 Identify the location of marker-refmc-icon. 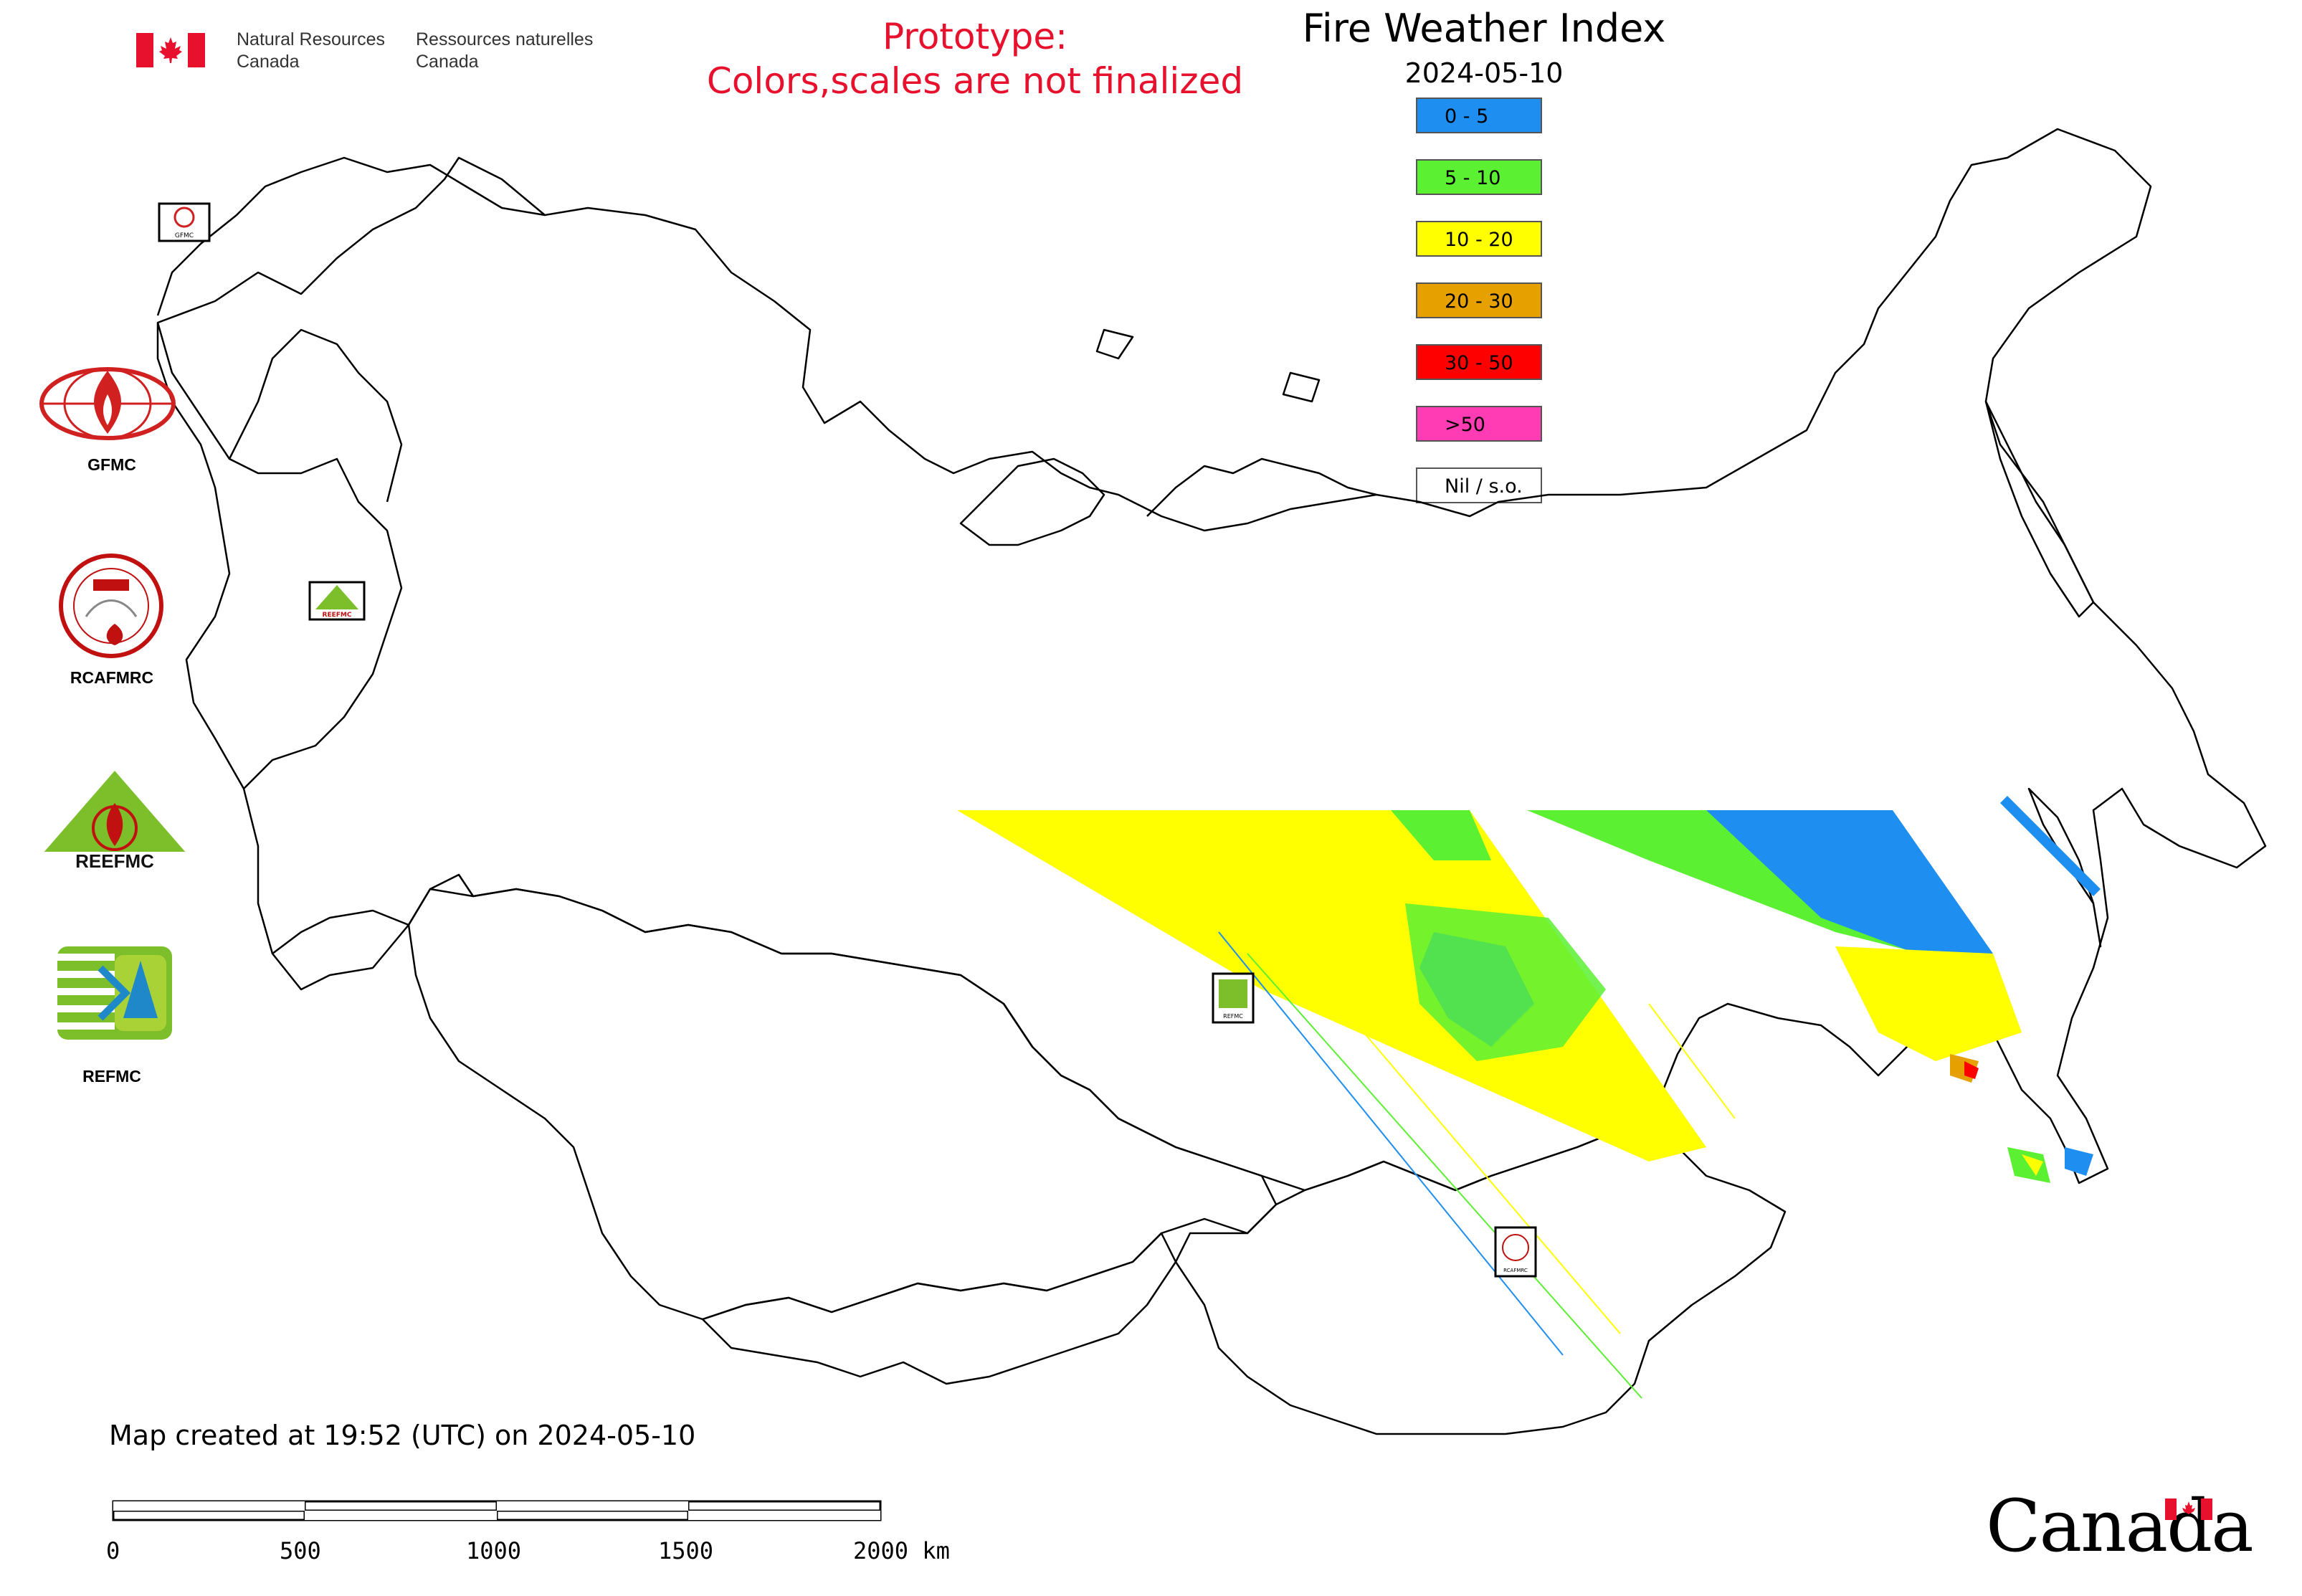
(1233, 993).